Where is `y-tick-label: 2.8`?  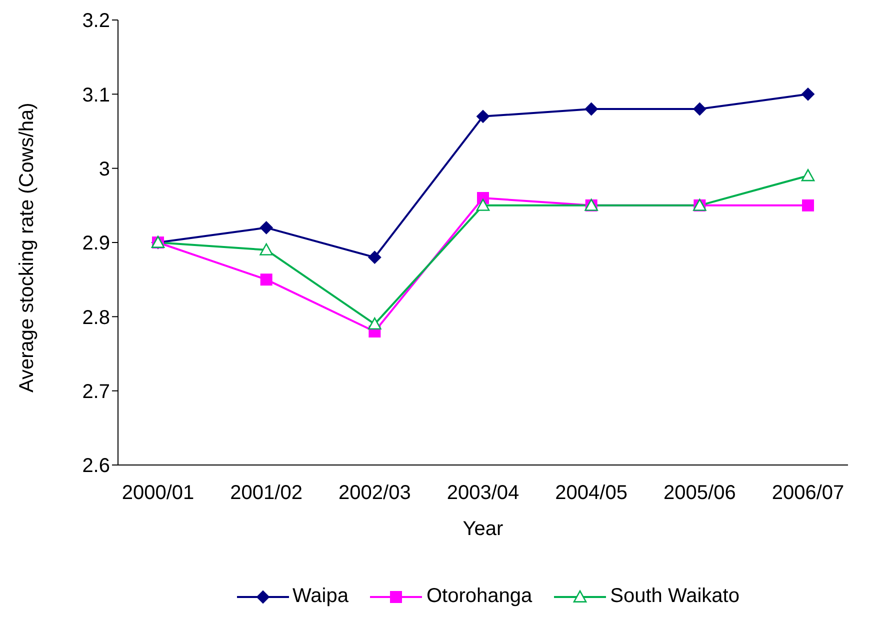
y-tick-label: 2.8 is located at coordinates (96, 317).